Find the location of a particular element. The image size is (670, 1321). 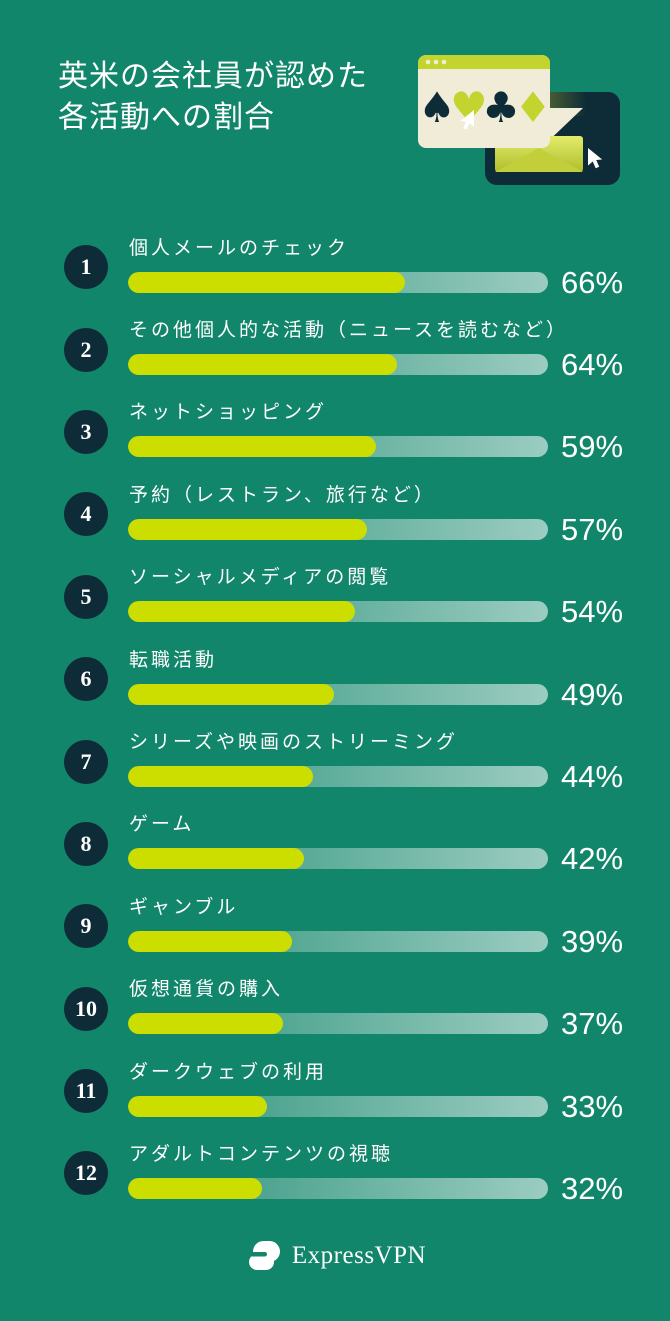

row-body: ダークウェブの利用 33% is located at coordinates (383, 1091).